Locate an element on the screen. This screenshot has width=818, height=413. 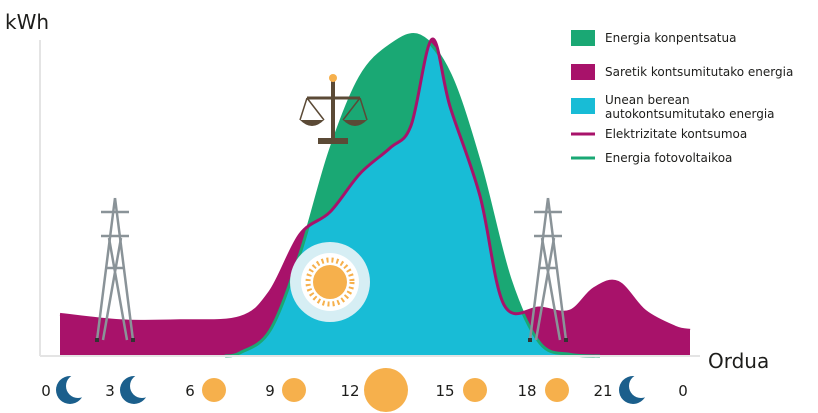
x-tick-label: 9 is located at coordinates (270, 391).